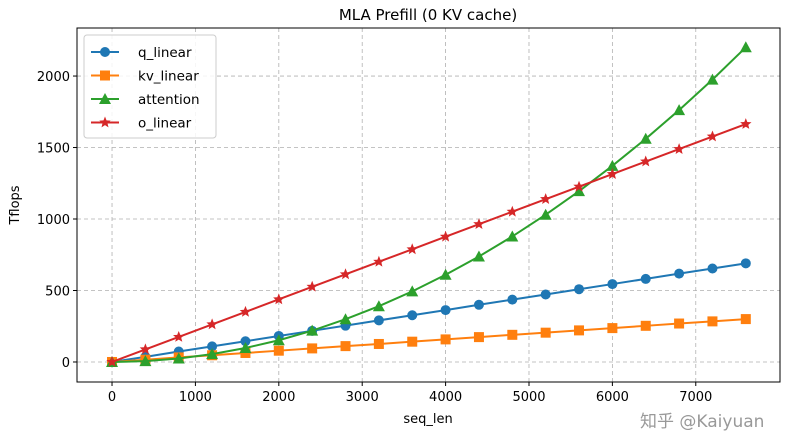 This screenshot has height=431, width=787. Describe the element at coordinates (165, 124) in the screenshot. I see `legend-label: o_linear` at that location.